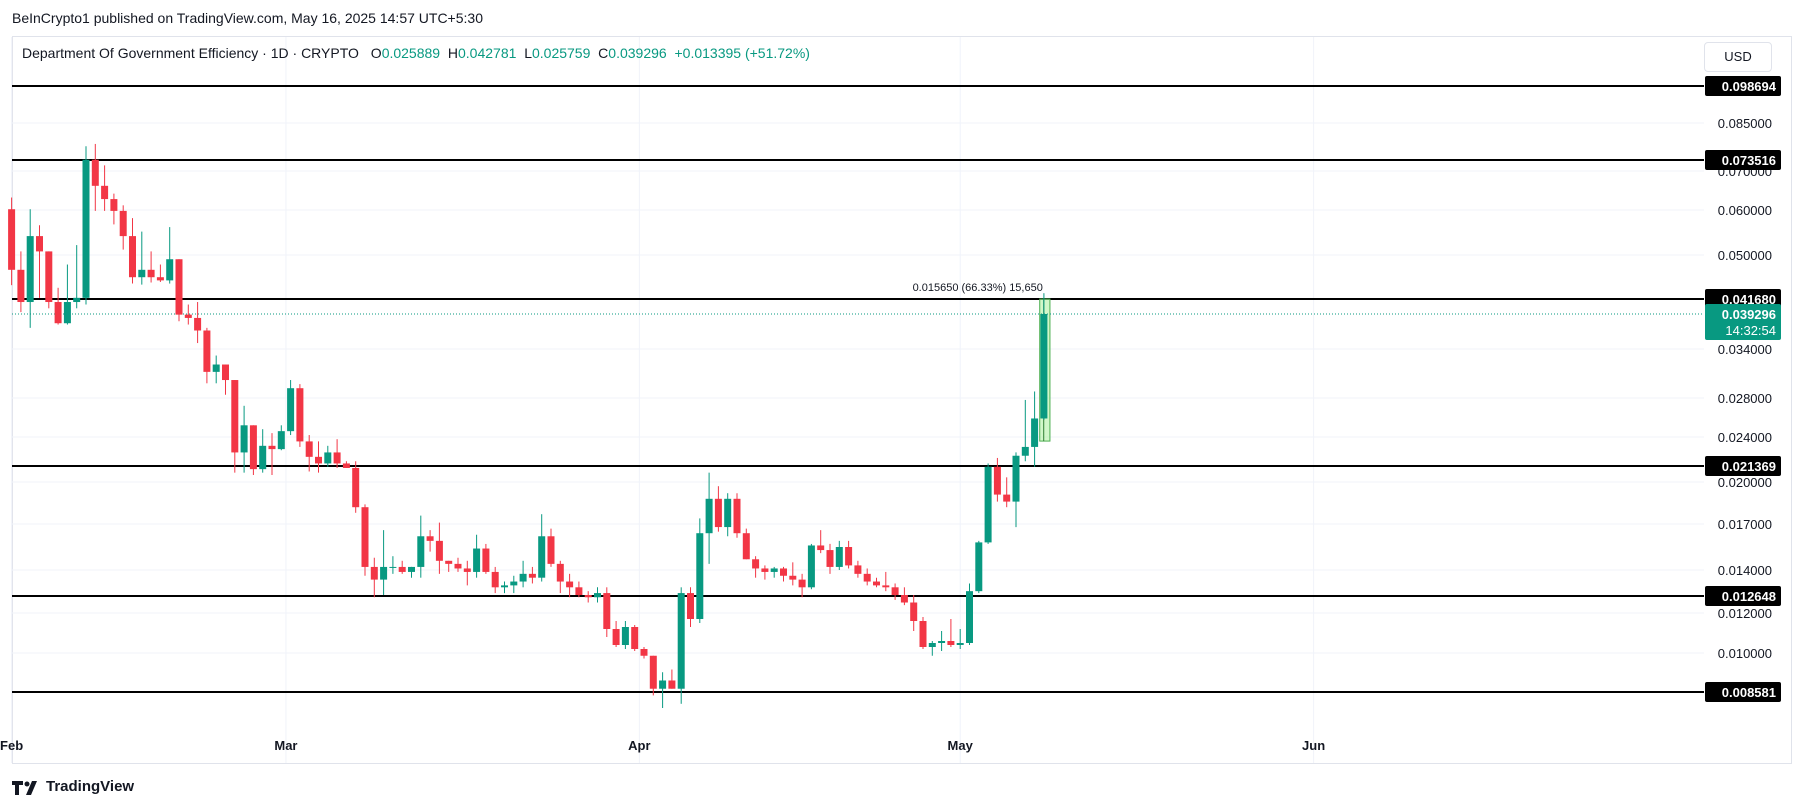 This screenshot has width=1804, height=809. I want to click on tradingview-logo-icon, so click(24, 787).